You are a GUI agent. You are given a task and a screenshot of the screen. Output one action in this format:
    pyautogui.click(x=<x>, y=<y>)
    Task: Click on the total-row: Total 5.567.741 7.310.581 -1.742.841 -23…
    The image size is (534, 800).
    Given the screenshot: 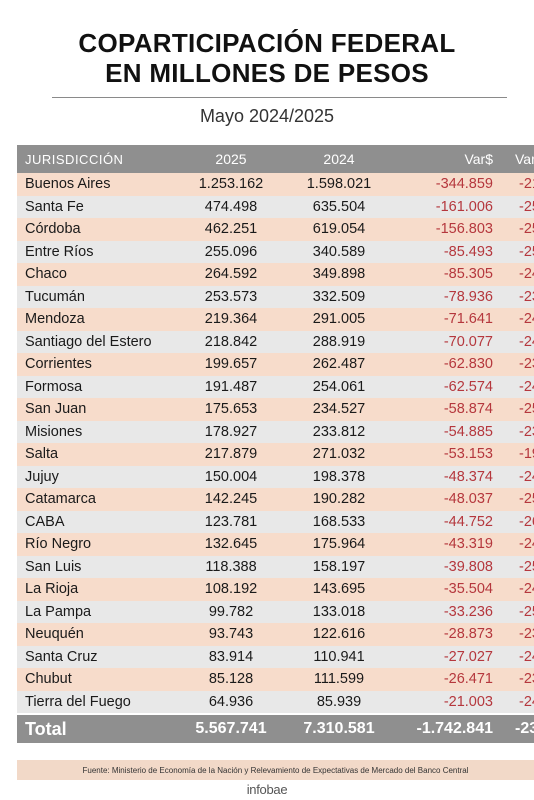 What is the action you would take?
    pyautogui.click(x=275, y=729)
    